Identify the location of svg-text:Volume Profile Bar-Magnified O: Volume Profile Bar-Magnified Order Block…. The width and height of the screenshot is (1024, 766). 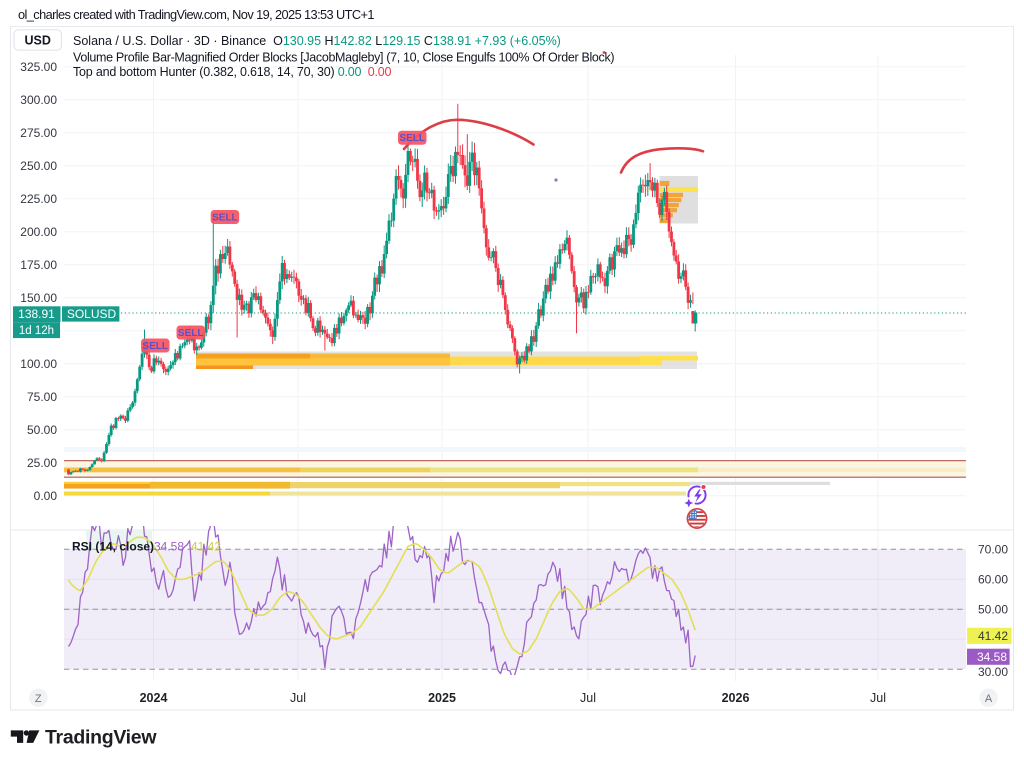
(343, 58).